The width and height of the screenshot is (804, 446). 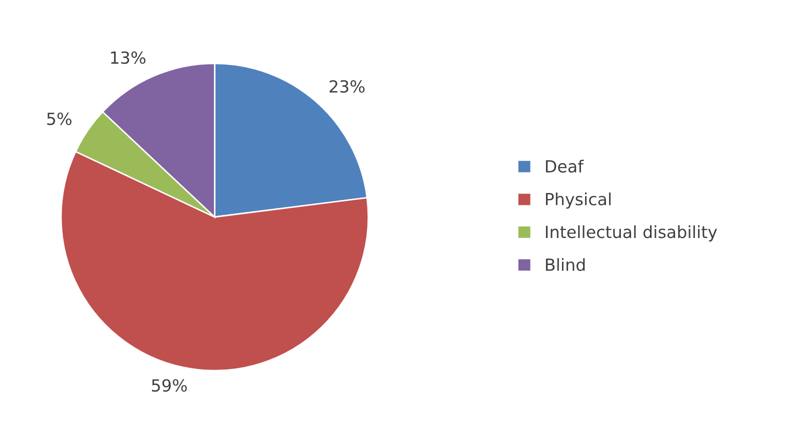 I want to click on legend-label: Blind, so click(x=565, y=265).